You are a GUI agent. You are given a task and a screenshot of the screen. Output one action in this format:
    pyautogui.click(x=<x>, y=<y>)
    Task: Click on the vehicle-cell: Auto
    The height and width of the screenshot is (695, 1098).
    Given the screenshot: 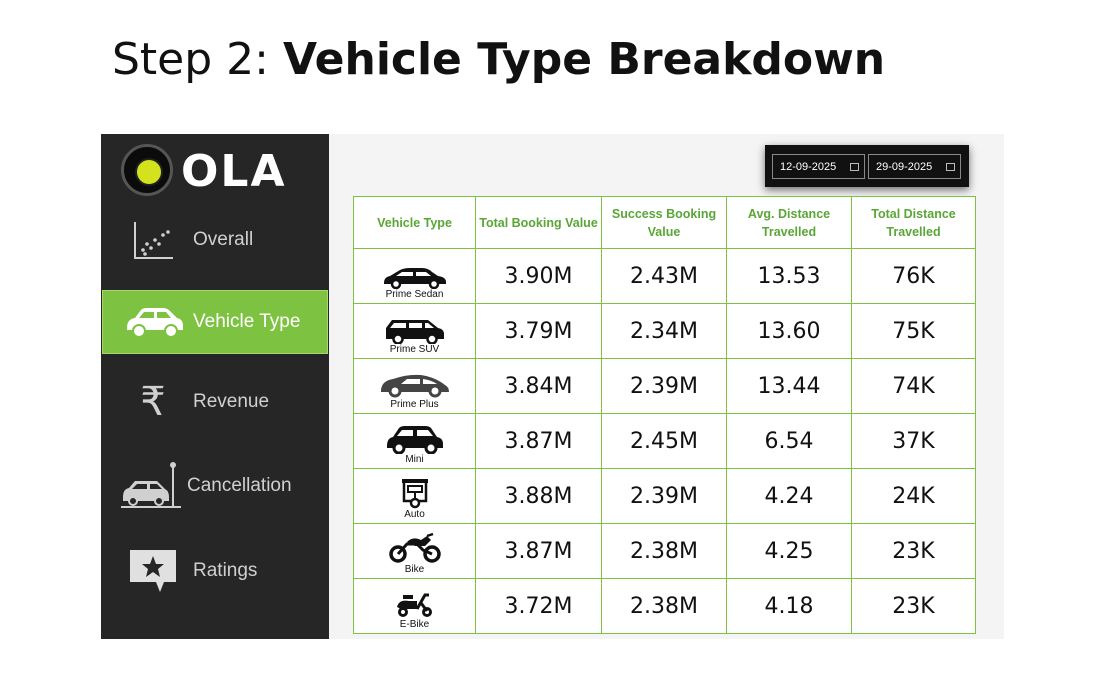 What is the action you would take?
    pyautogui.click(x=414, y=496)
    